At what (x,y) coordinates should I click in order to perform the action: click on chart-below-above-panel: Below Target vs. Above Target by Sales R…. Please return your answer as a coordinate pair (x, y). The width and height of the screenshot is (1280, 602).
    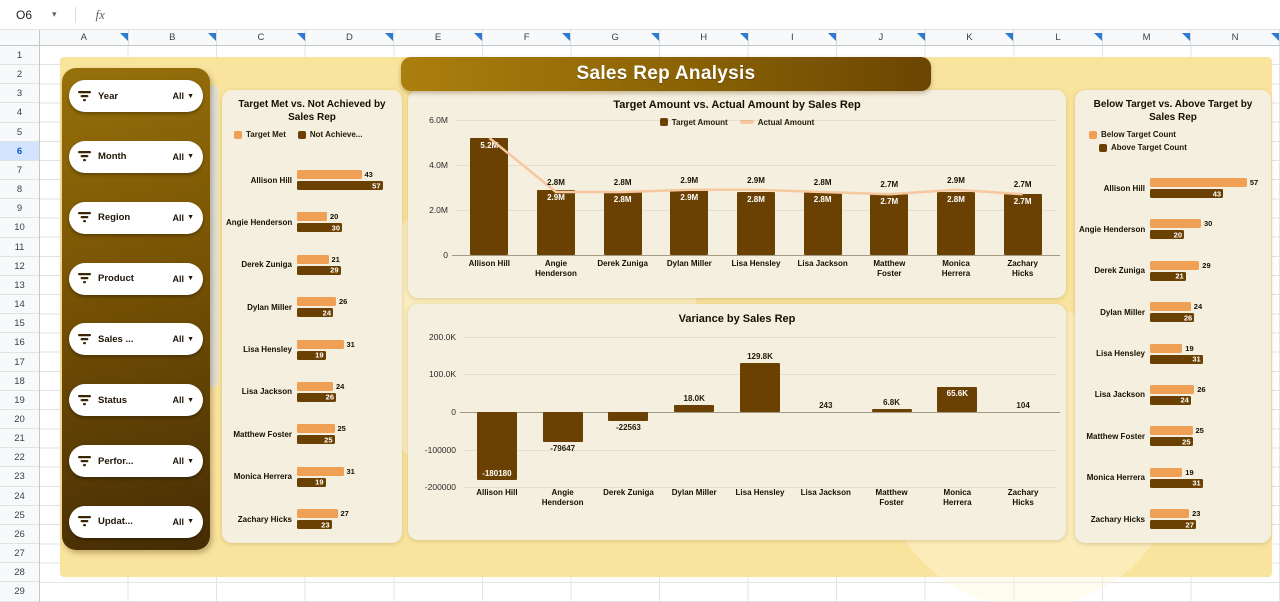
    Looking at the image, I should click on (1173, 316).